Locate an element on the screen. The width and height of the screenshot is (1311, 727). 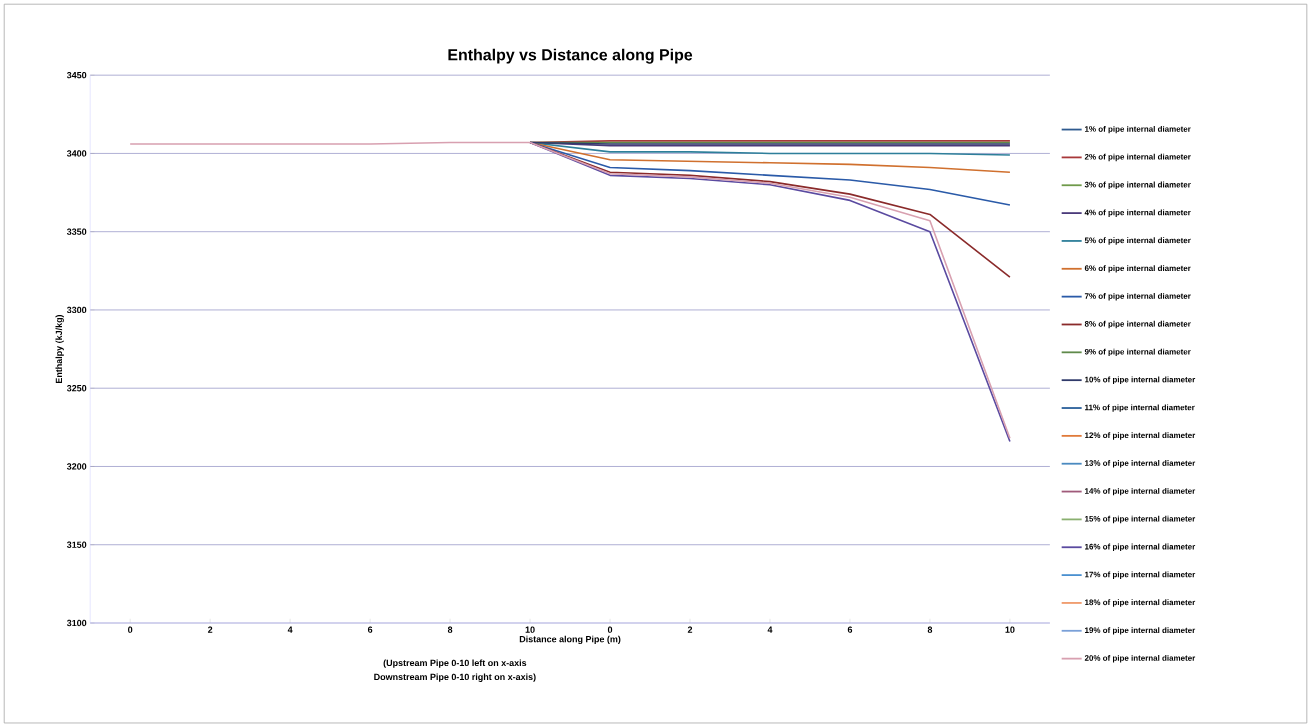
y-tick-label: 3200 is located at coordinates (76, 466).